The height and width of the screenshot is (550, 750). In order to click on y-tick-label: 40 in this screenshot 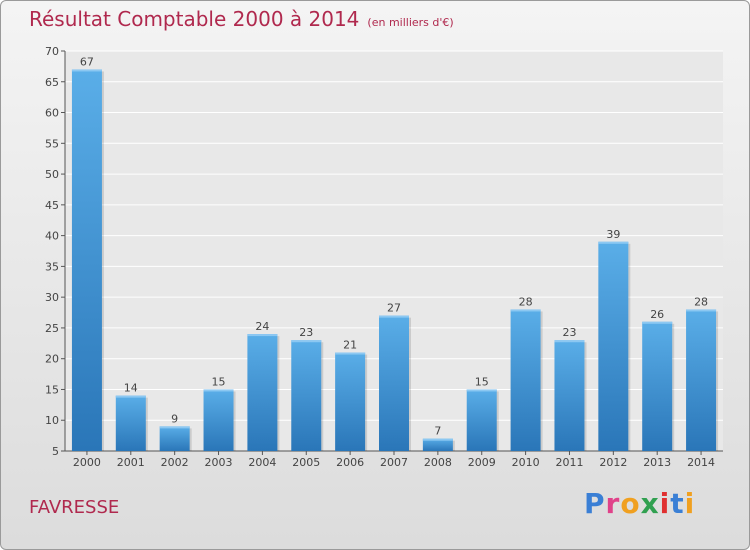, I will do `click(52, 236)`.